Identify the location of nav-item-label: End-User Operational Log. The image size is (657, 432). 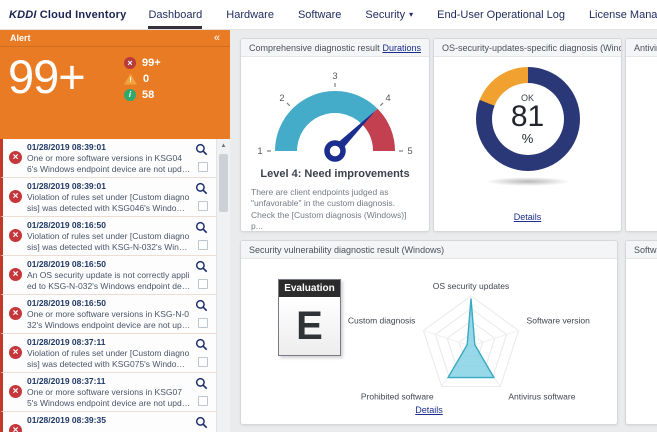
(501, 14).